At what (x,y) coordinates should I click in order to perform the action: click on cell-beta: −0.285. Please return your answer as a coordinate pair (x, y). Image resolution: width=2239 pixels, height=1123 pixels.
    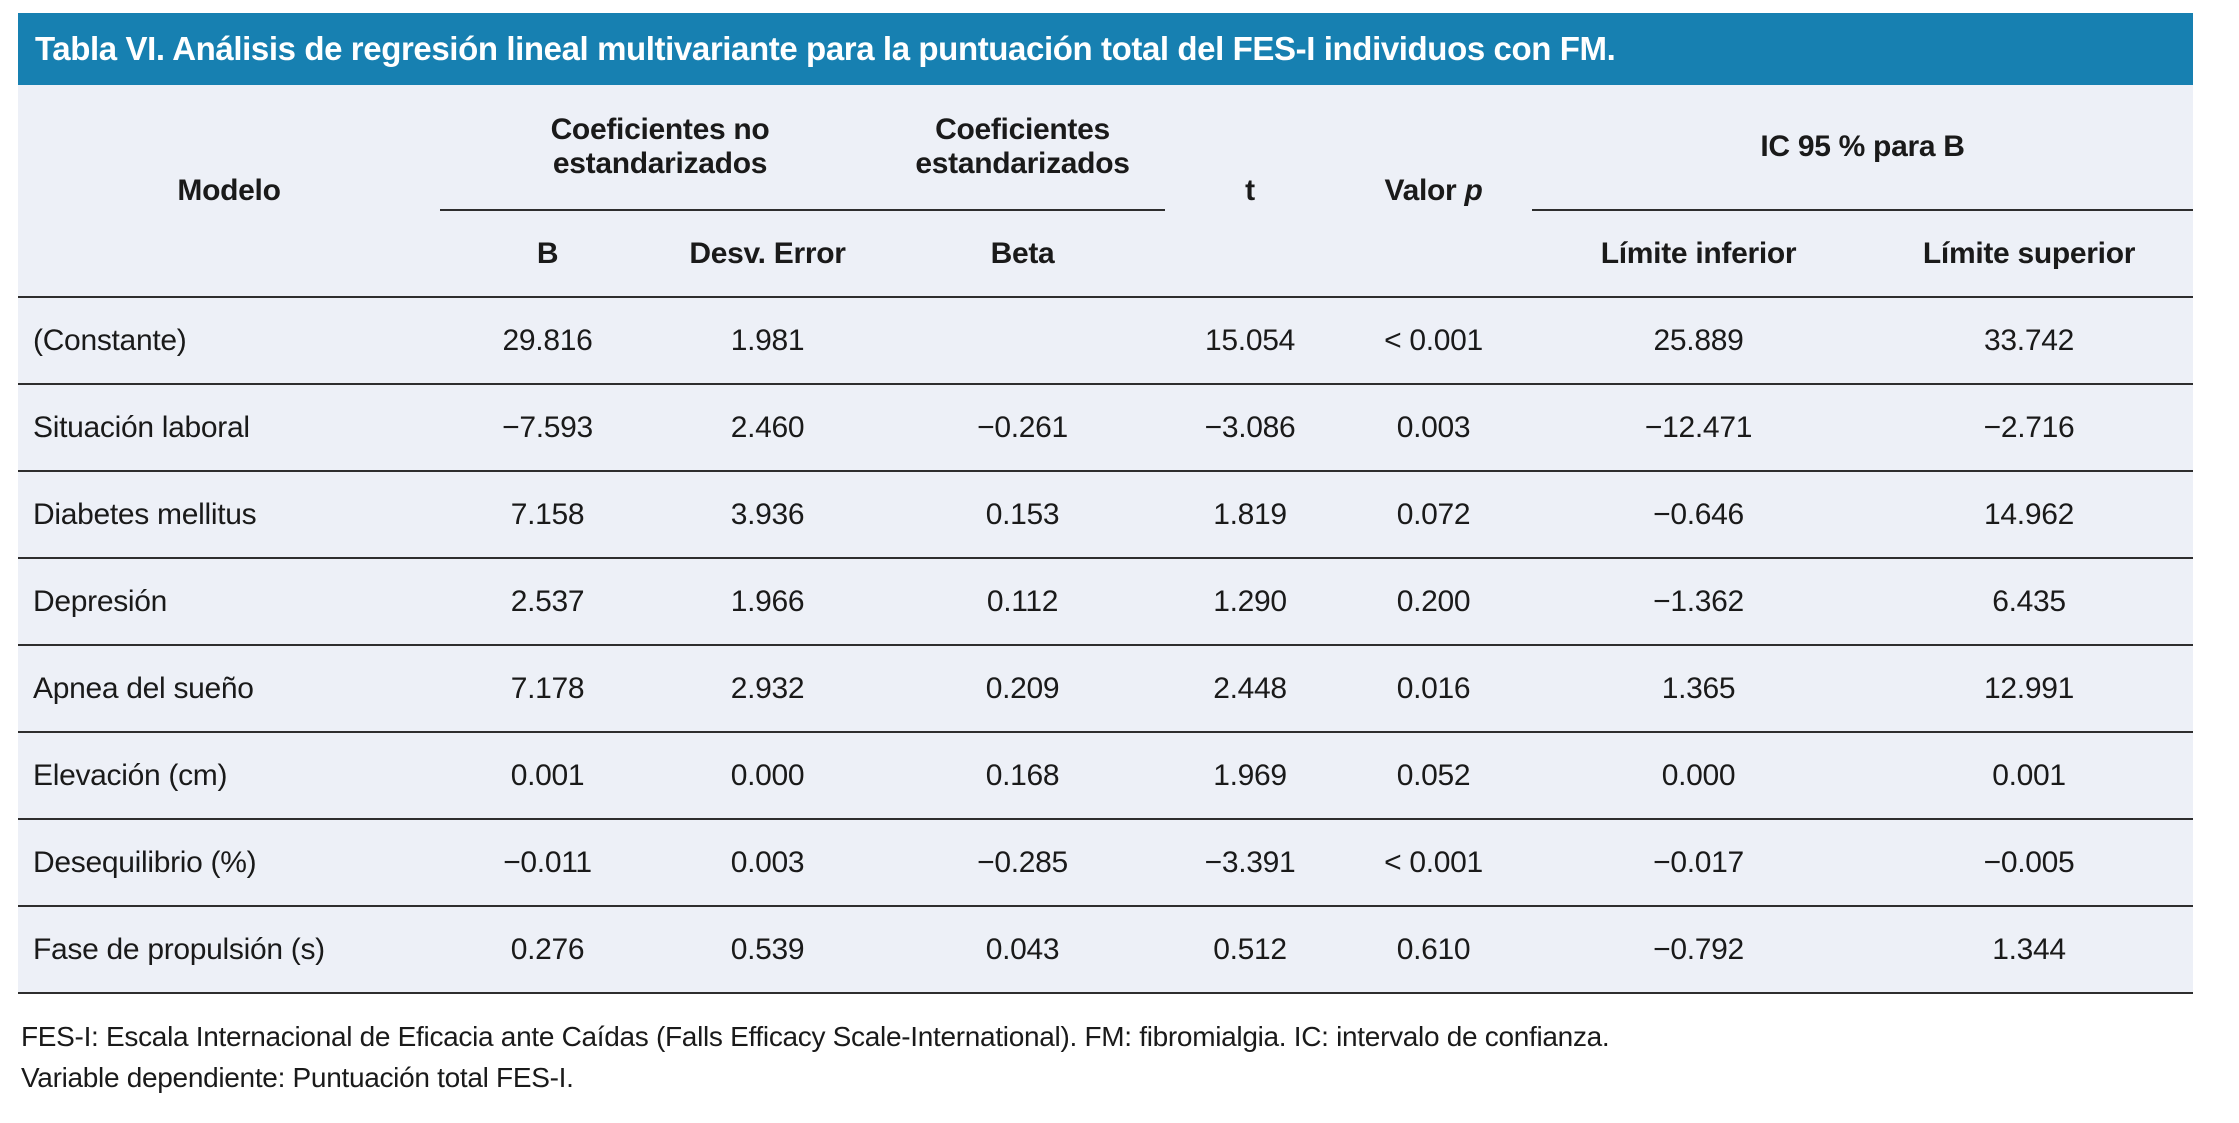
    Looking at the image, I should click on (1022, 862).